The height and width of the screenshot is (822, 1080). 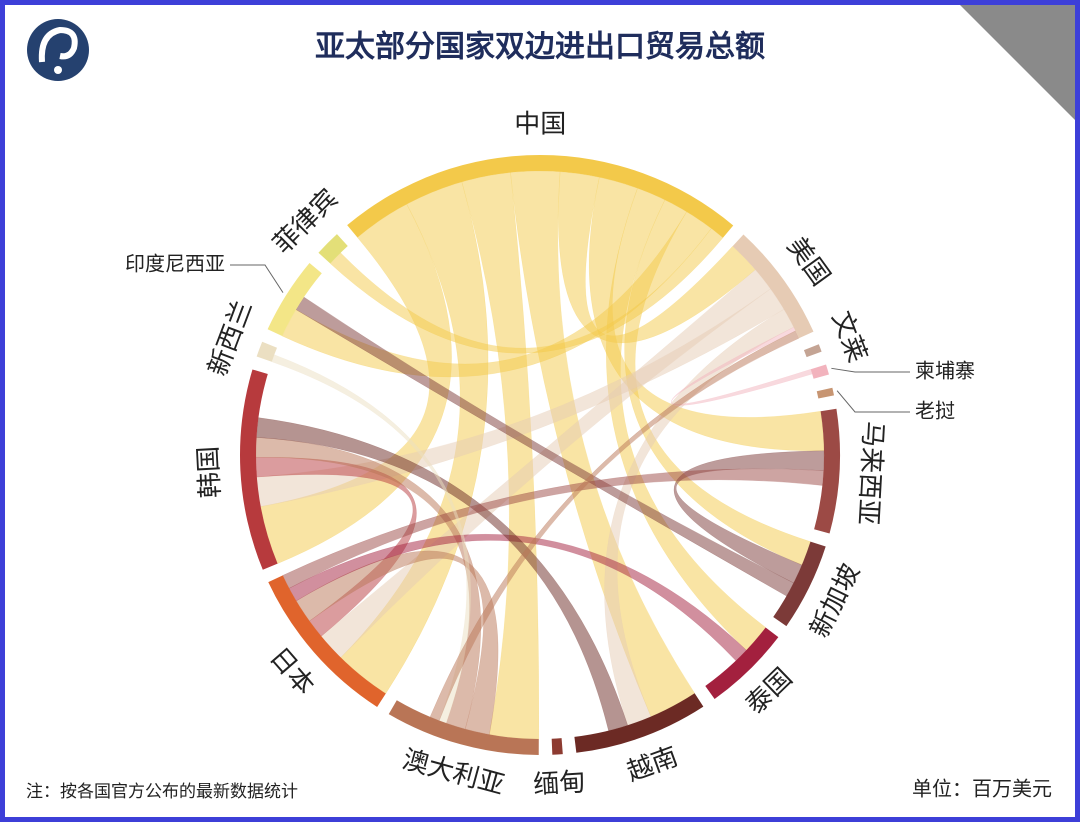 What do you see at coordinates (210, 471) in the screenshot?
I see `category-label: 韩国` at bounding box center [210, 471].